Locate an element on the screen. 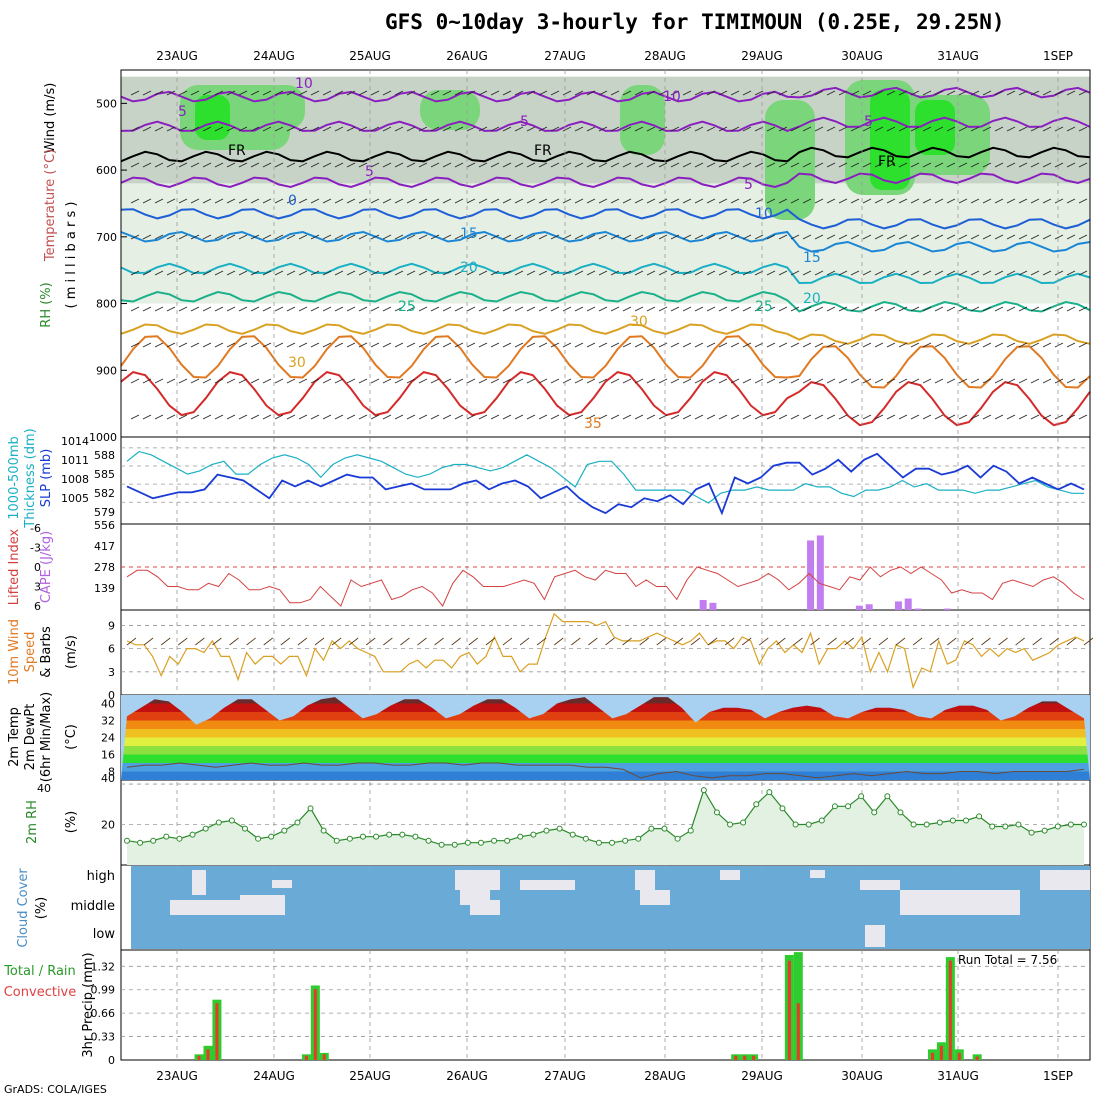 This screenshot has height=1100, width=1100. profile-temp-label: Temperature (°C) is located at coordinates (50, 205).